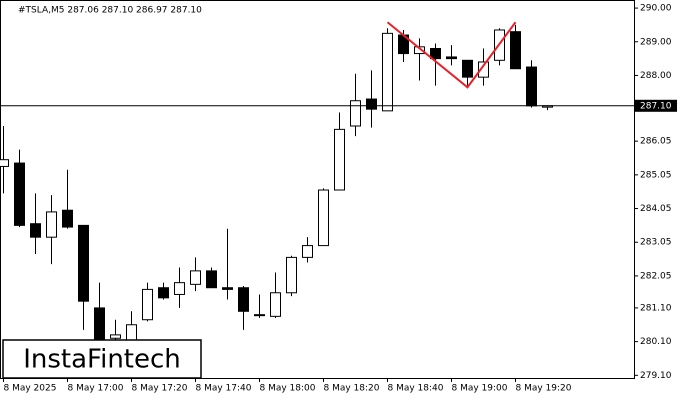 This screenshot has width=700, height=400. I want to click on y-tick-label: 286.05, so click(656, 142).